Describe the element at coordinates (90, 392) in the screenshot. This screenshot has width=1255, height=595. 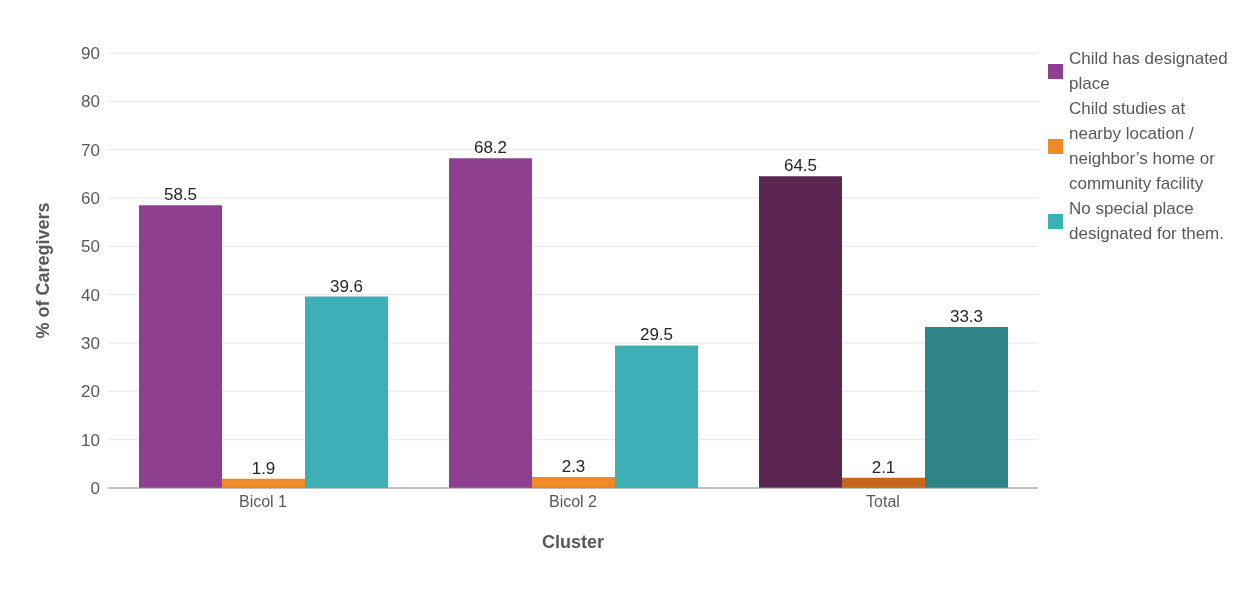
I see `y-tick-label: 20` at that location.